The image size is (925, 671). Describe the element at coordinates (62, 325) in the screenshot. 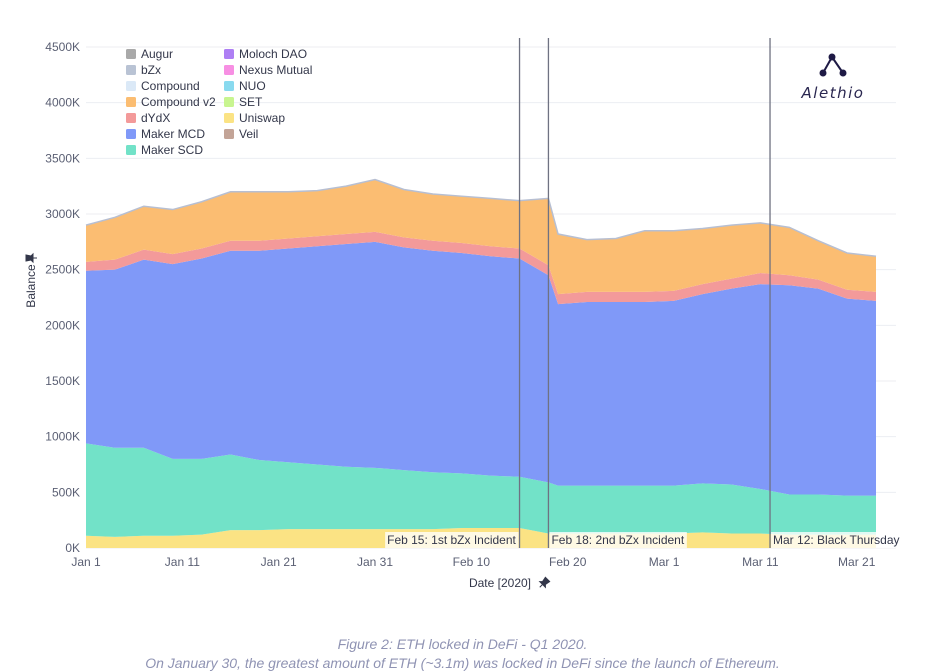

I see `y-tick-label: 2000K` at that location.